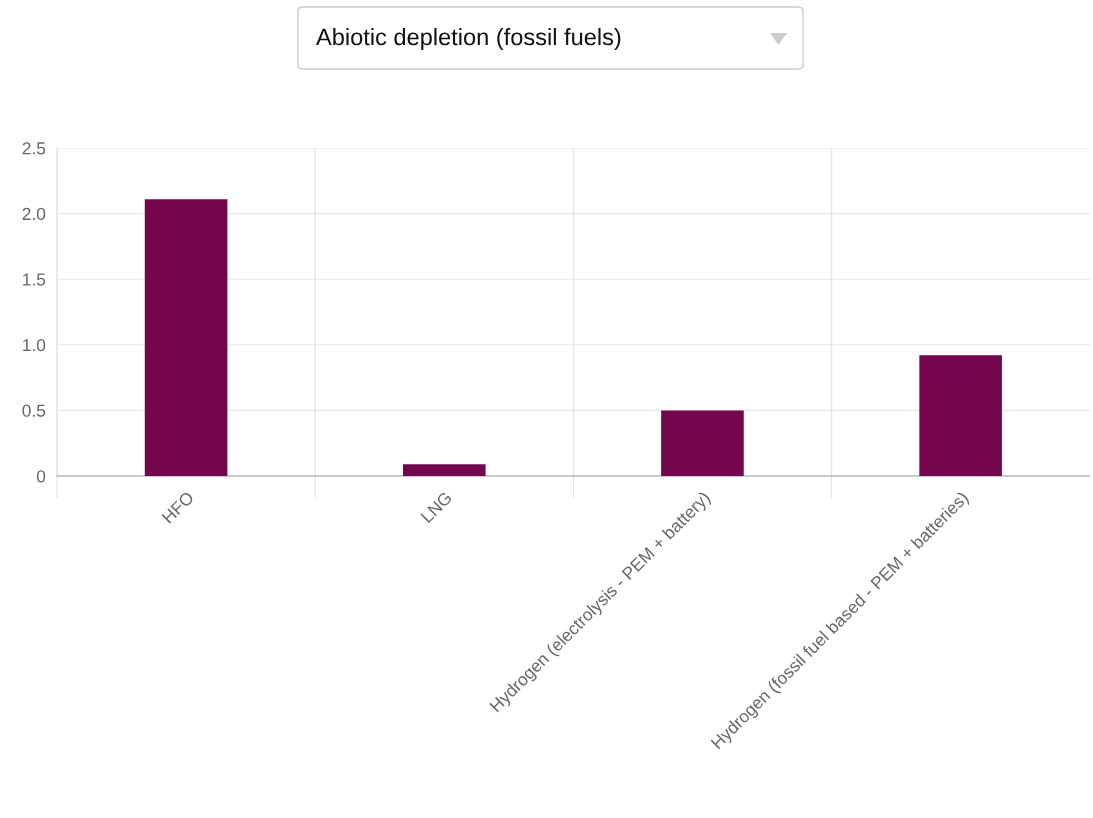  Describe the element at coordinates (34, 345) in the screenshot. I see `y-tick-label: 1.0` at that location.